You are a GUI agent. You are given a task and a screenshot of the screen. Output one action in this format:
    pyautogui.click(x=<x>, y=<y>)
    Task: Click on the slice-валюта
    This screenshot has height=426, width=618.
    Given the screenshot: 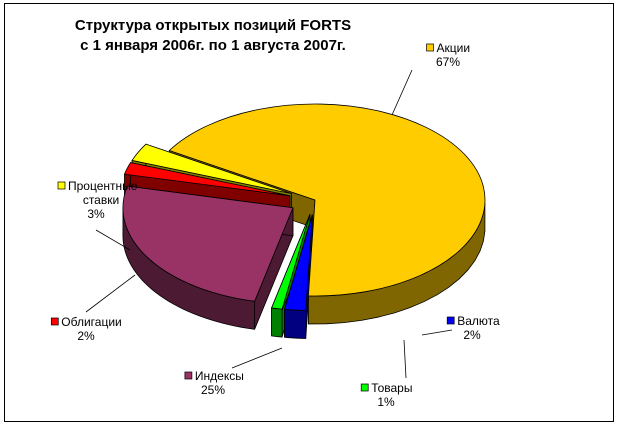 What is the action you would take?
    pyautogui.click(x=298, y=262)
    